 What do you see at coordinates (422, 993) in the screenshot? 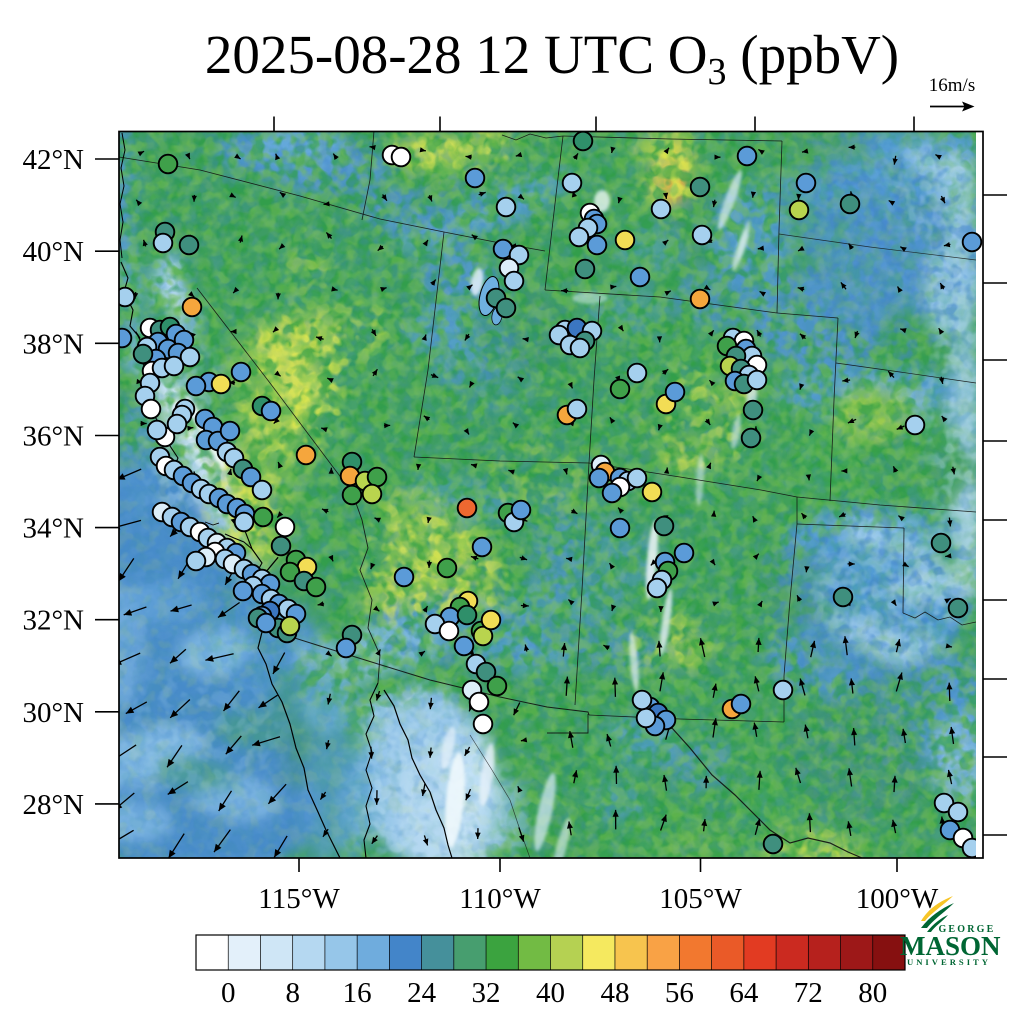
I see `svg-text: 24` at bounding box center [422, 993].